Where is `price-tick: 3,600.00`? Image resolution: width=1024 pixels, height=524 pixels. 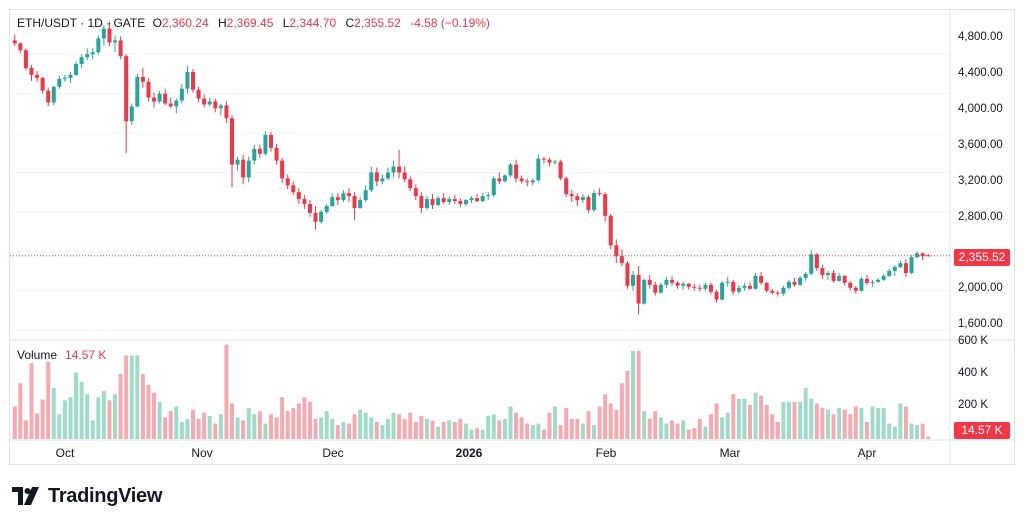 price-tick: 3,600.00 is located at coordinates (980, 145).